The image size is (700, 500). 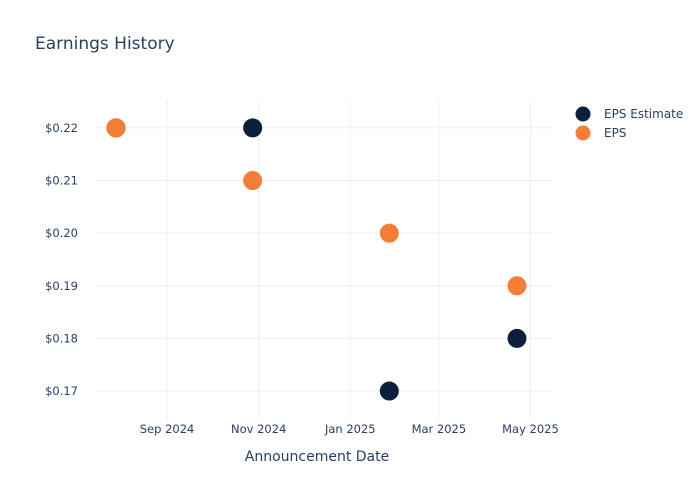 What do you see at coordinates (105, 44) in the screenshot?
I see `chart-title: Earnings History` at bounding box center [105, 44].